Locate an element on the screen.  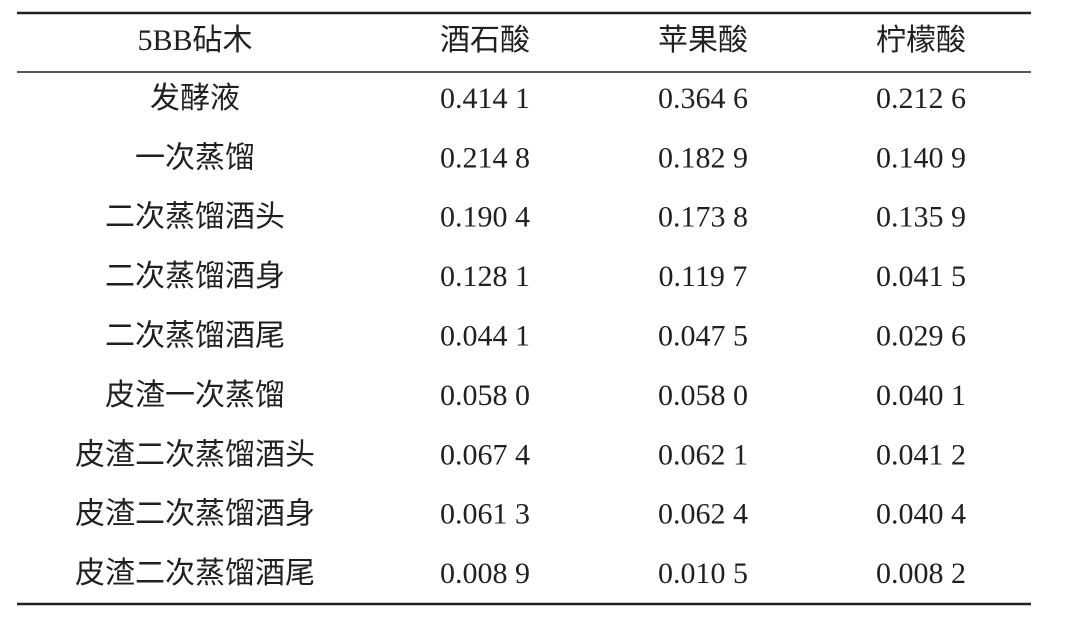
cell: 0.047 5 is located at coordinates (703, 335).